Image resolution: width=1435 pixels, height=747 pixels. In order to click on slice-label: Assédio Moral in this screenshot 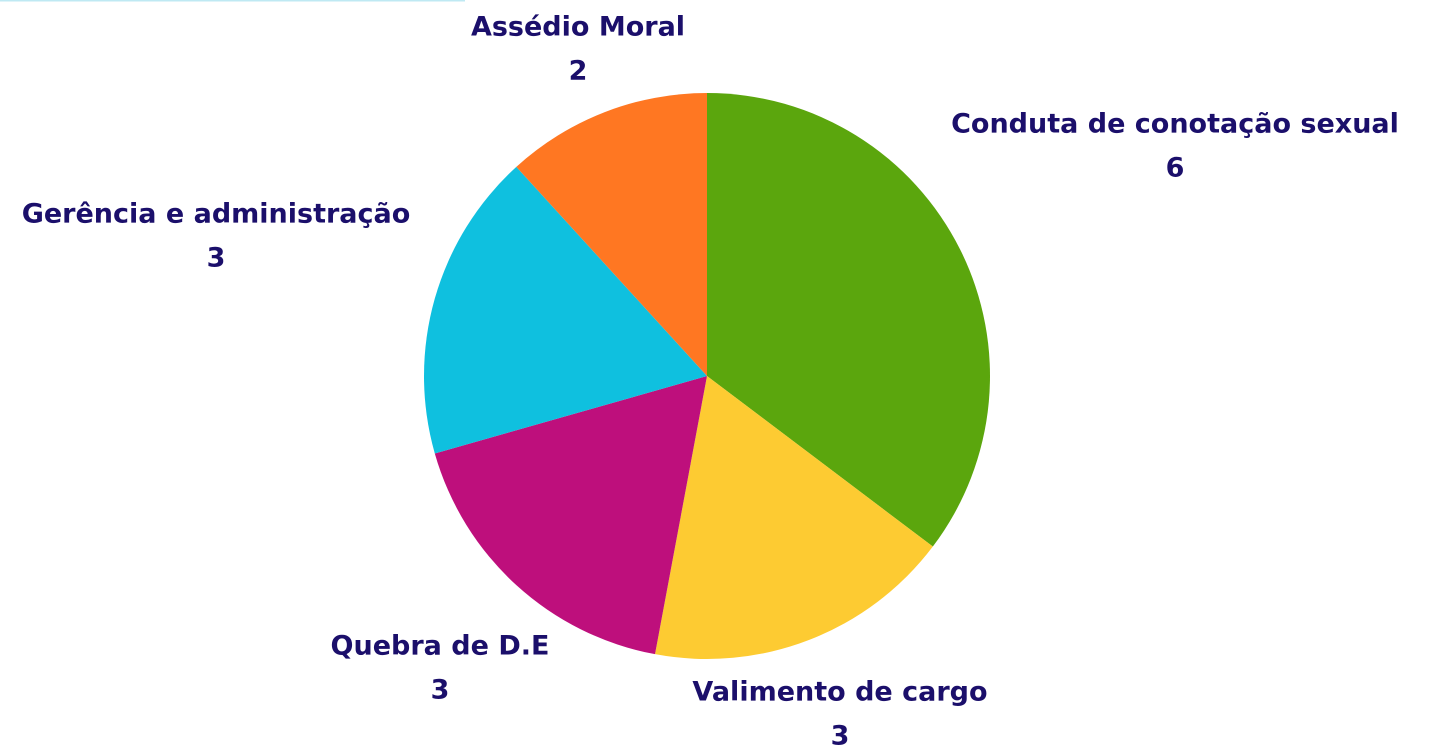, I will do `click(578, 27)`.